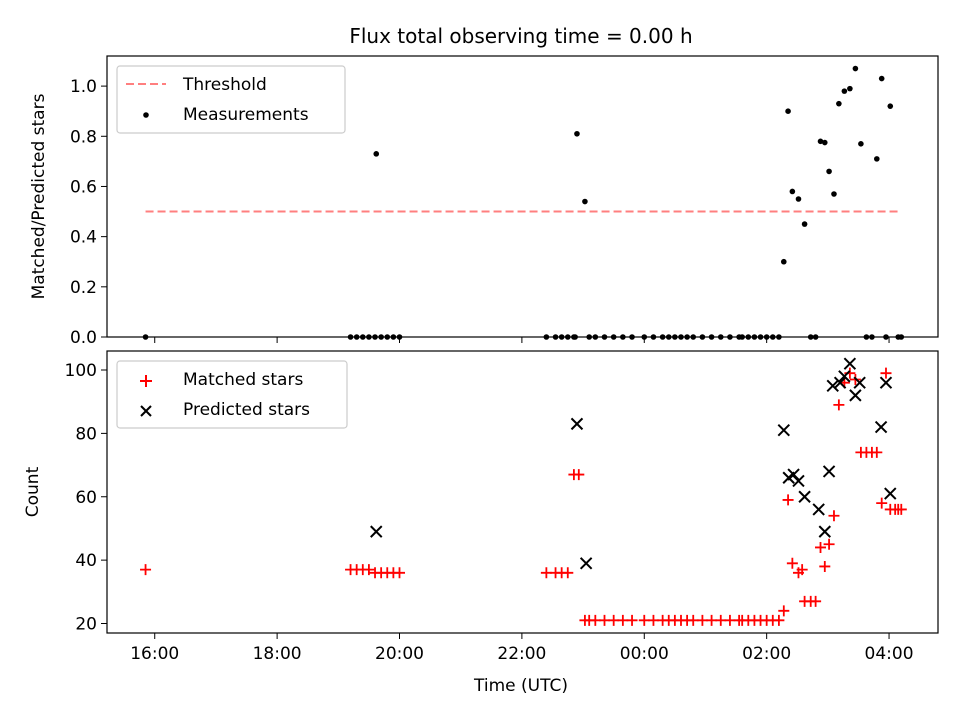  What do you see at coordinates (39, 196) in the screenshot?
I see `ratio-y-axis-label: Matched/Predicted stars` at bounding box center [39, 196].